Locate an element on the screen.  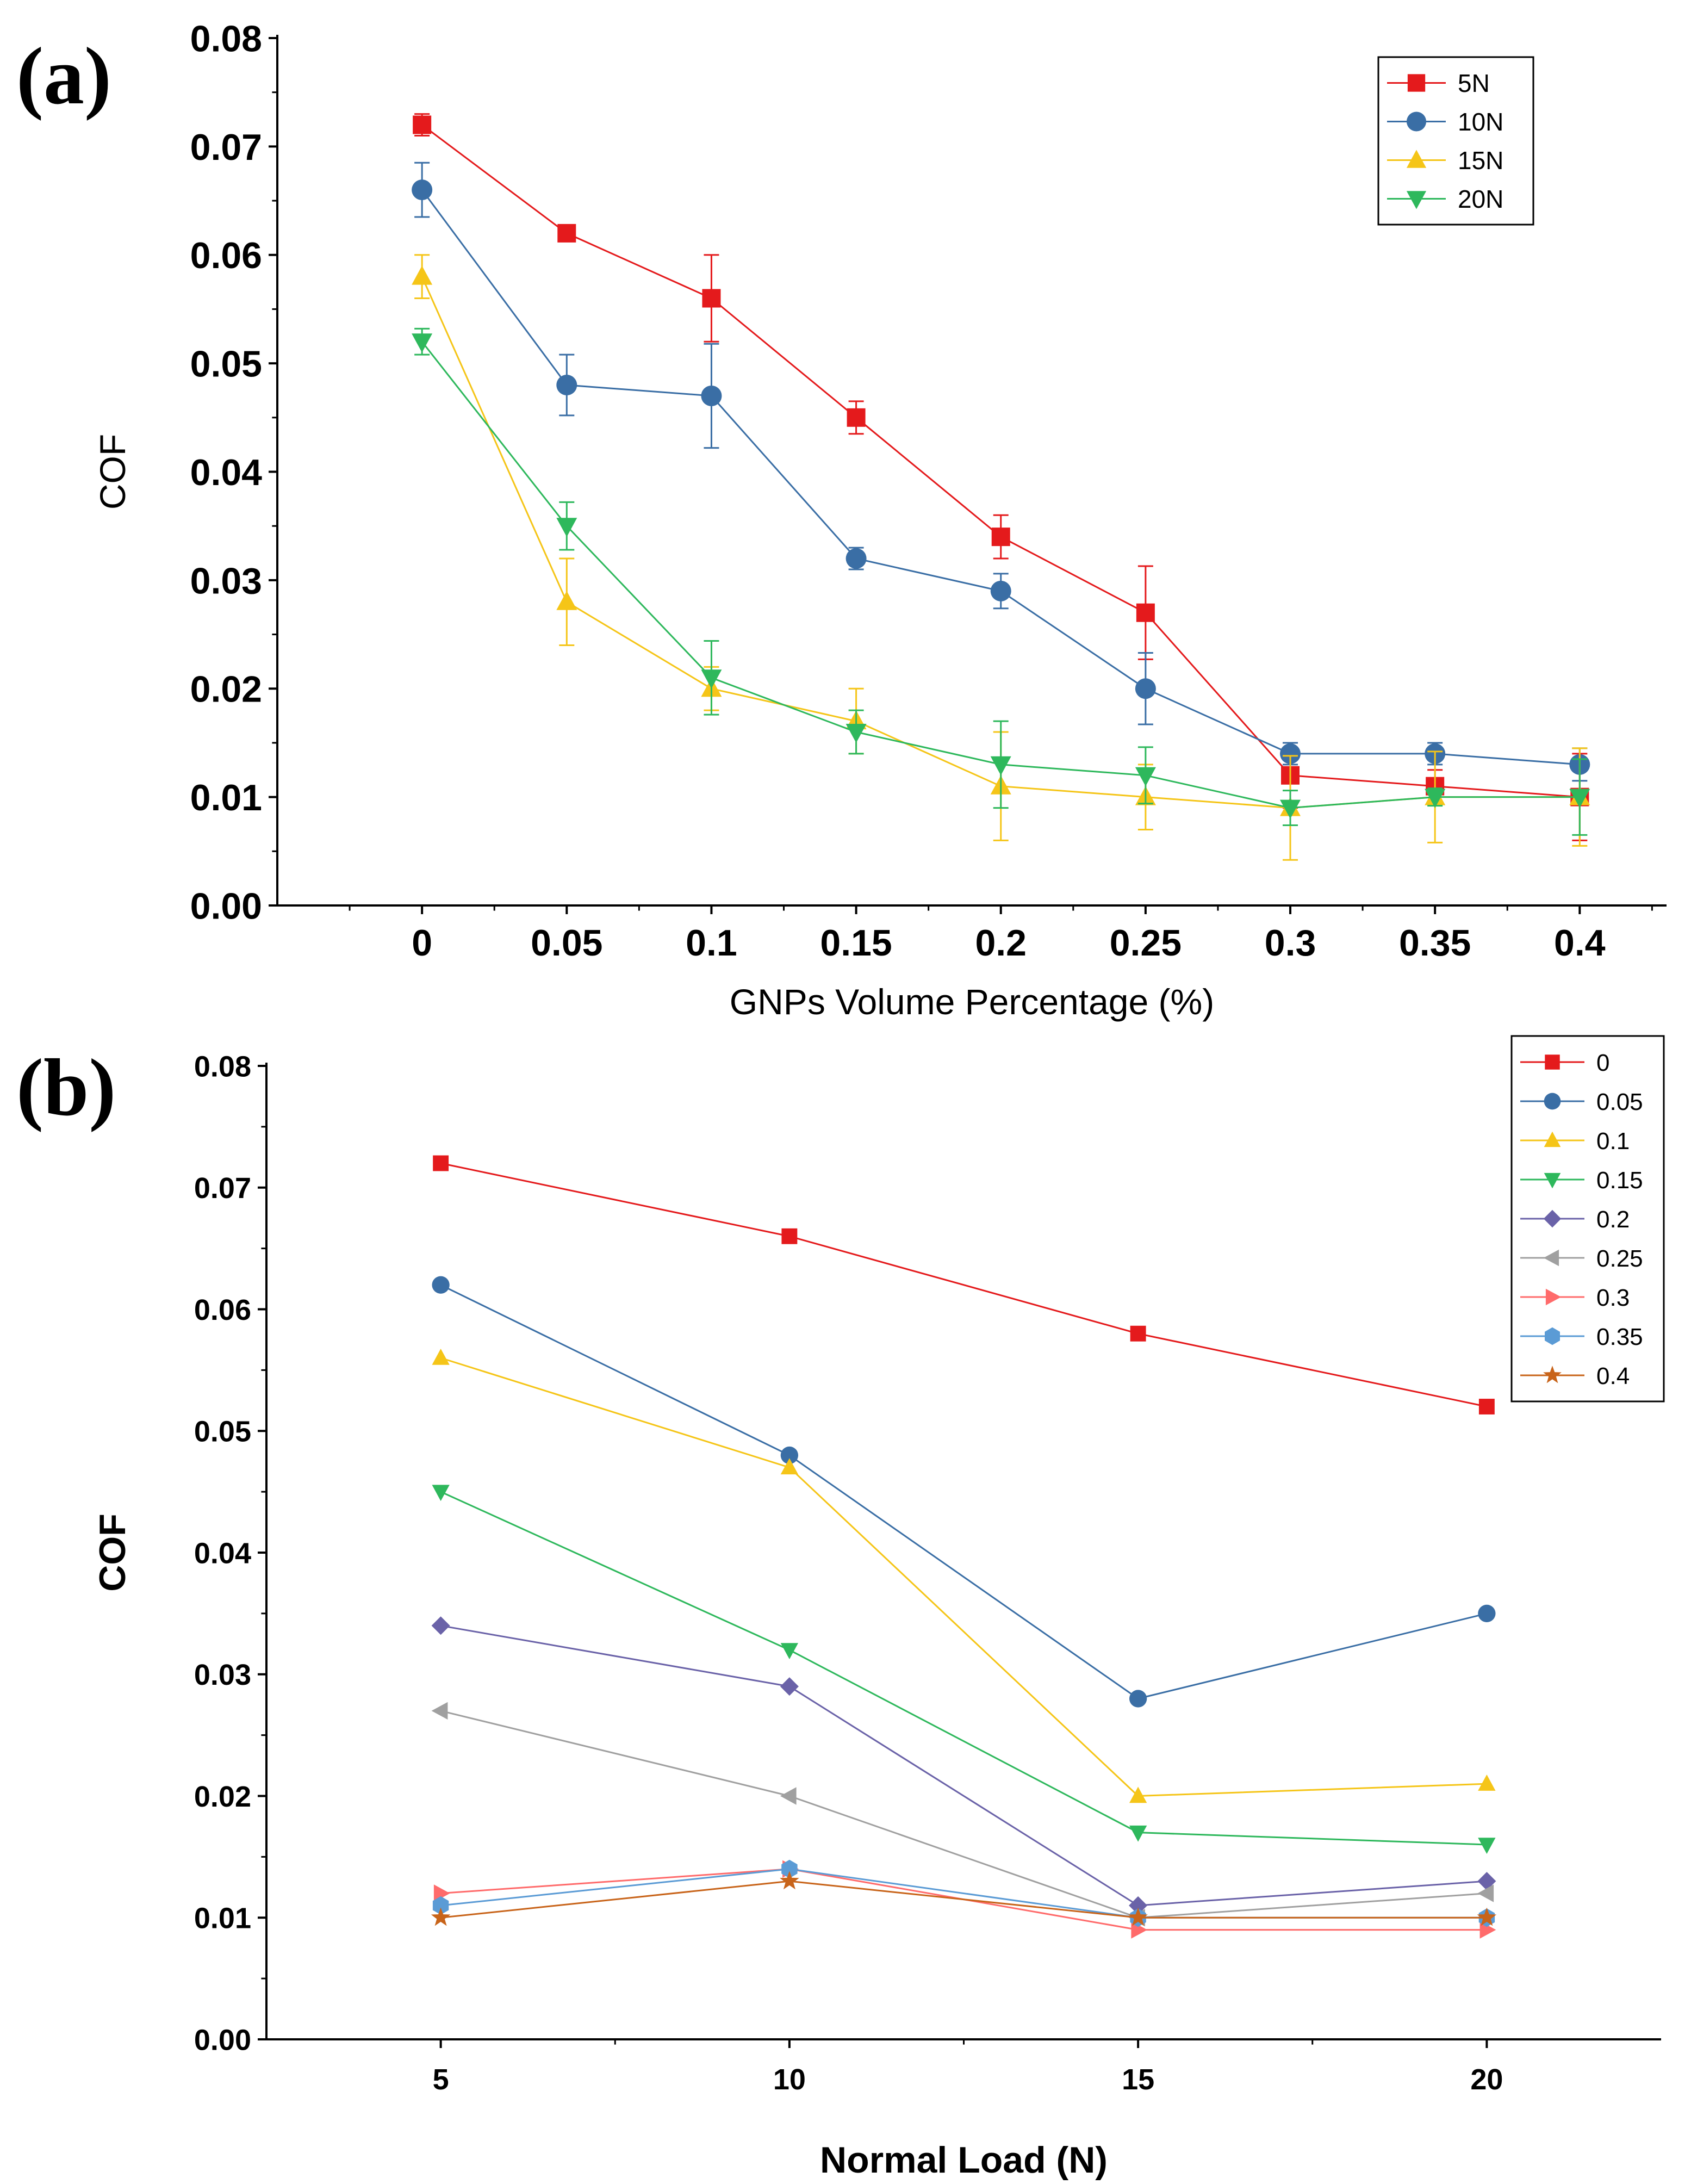
x-axis-title: Normal Load (N) is located at coordinates (964, 2160).